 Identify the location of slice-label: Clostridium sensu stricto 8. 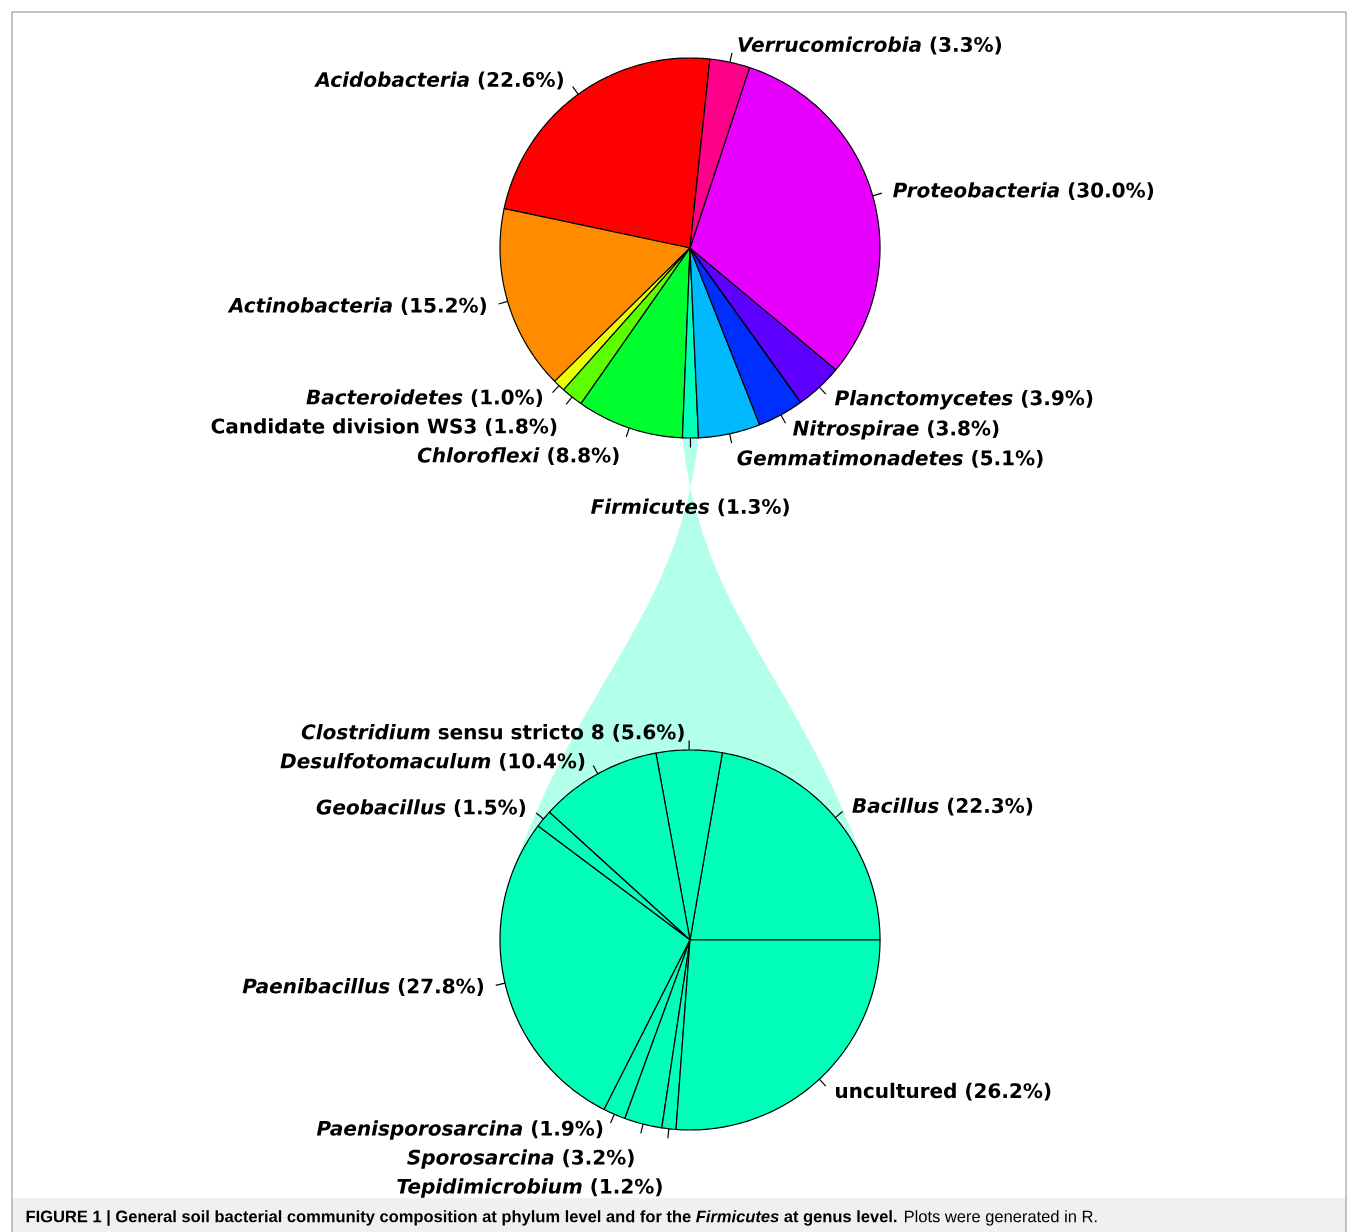
(452, 731).